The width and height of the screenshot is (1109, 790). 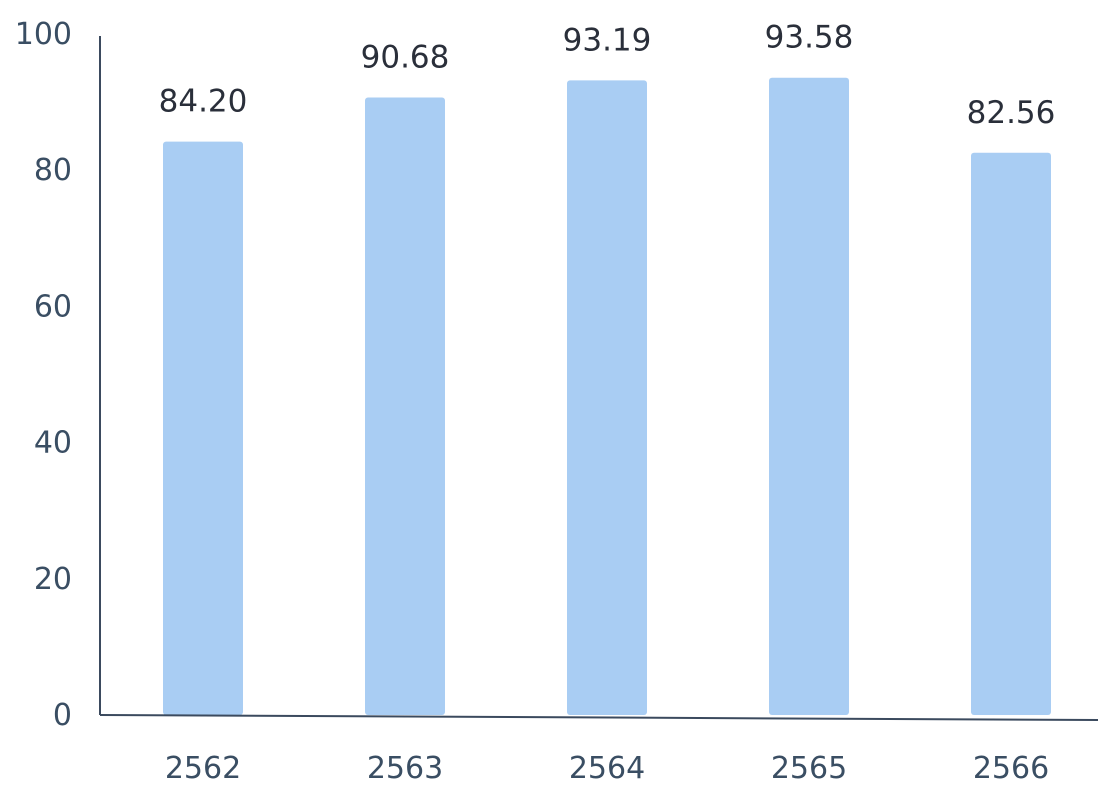 I want to click on x-tick-labels: 2562 2563 2564 2565 2566, so click(x=607, y=768).